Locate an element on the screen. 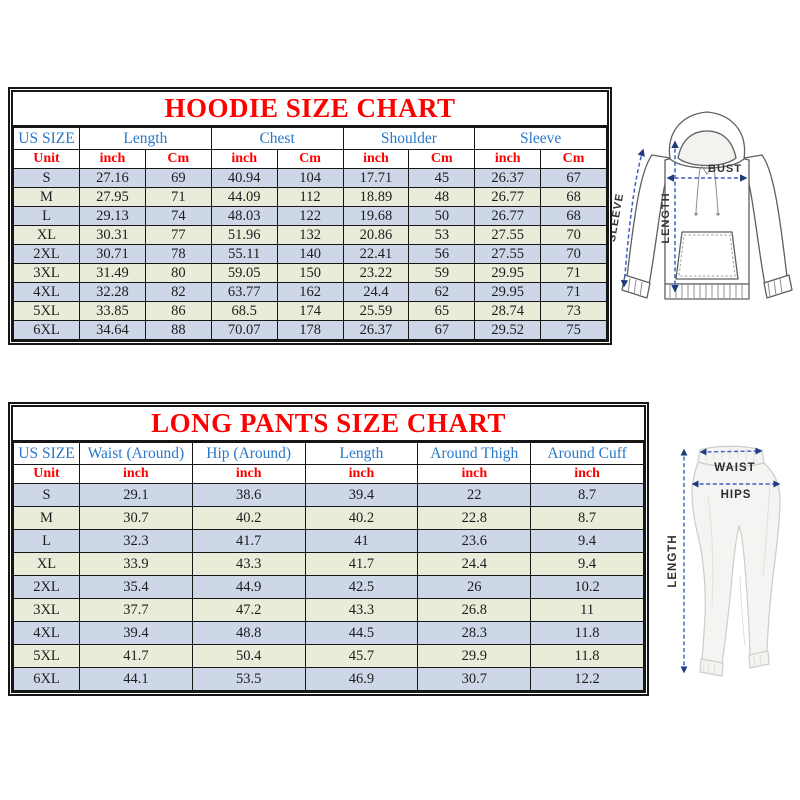 The width and height of the screenshot is (800, 800). value-cell: 29.52 is located at coordinates (508, 330).